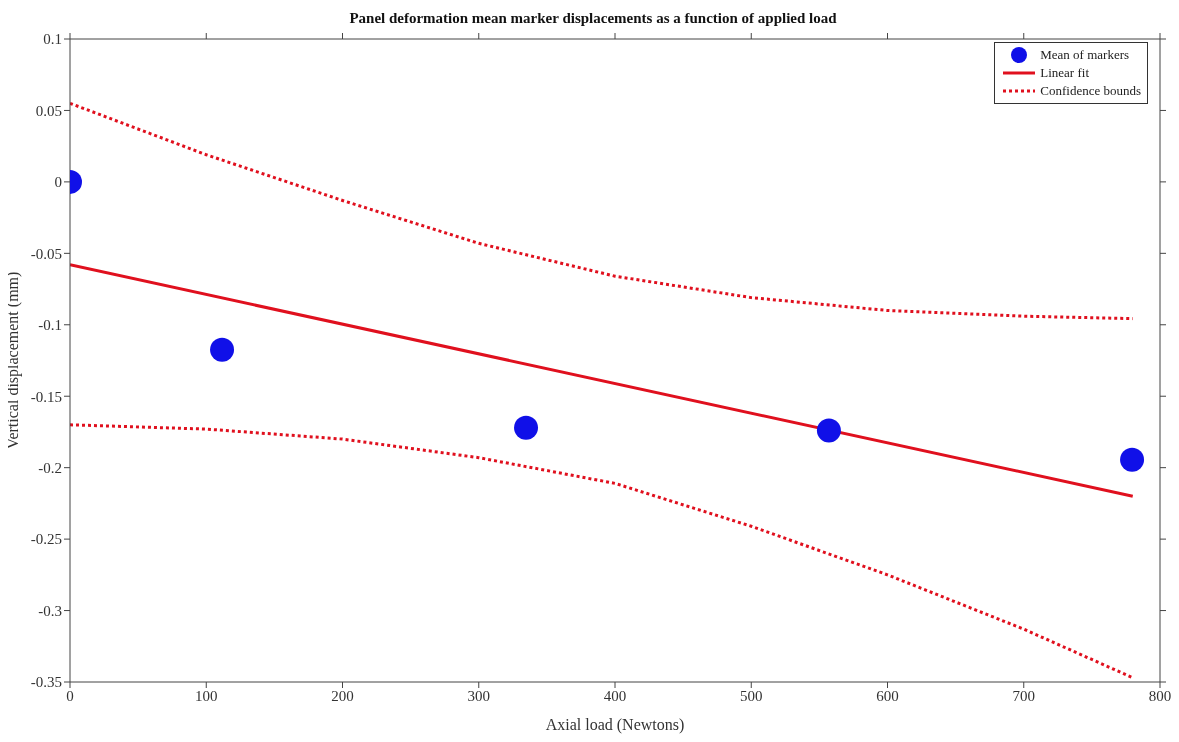 The height and width of the screenshot is (742, 1179). Describe the element at coordinates (1160, 695) in the screenshot. I see `x-tick-label: 800` at that location.